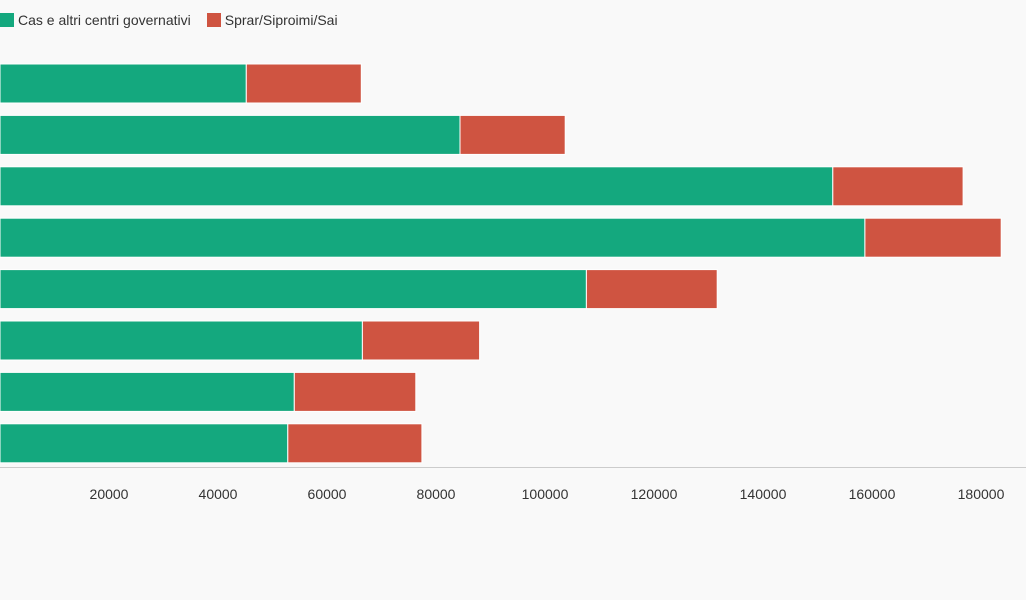 The width and height of the screenshot is (1026, 600). What do you see at coordinates (281, 20) in the screenshot?
I see `legend-label-sprar: Sprar/Siproimi/Sai` at bounding box center [281, 20].